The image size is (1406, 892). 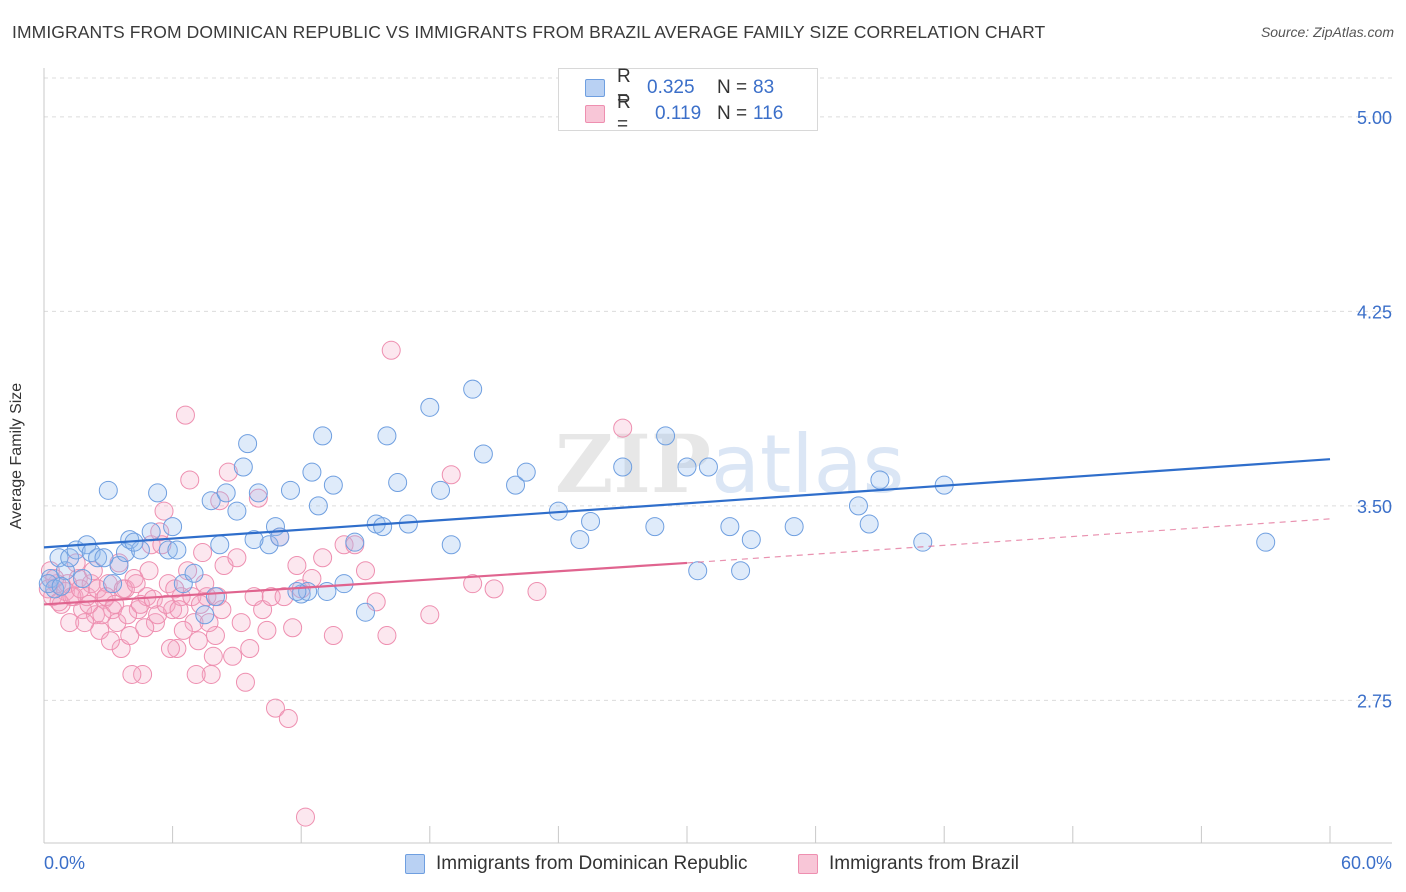 What do you see at coordinates (415, 864) in the screenshot?
I see `blue-swatch` at bounding box center [415, 864].